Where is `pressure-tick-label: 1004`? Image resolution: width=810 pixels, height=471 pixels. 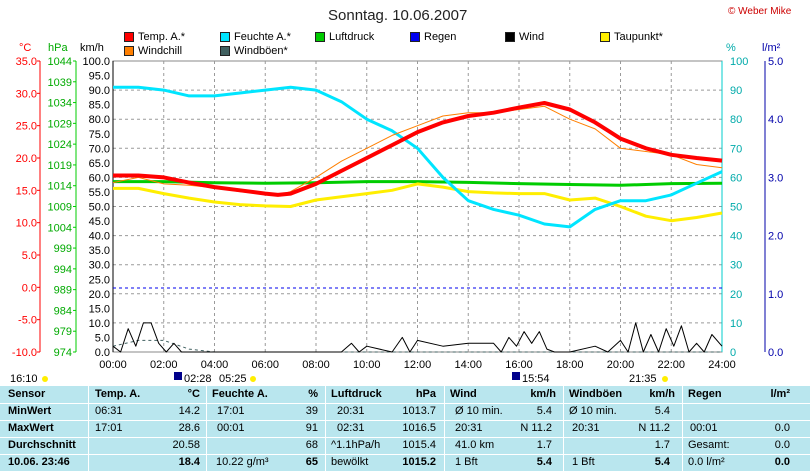 pressure-tick-label: 1004 is located at coordinates (60, 228).